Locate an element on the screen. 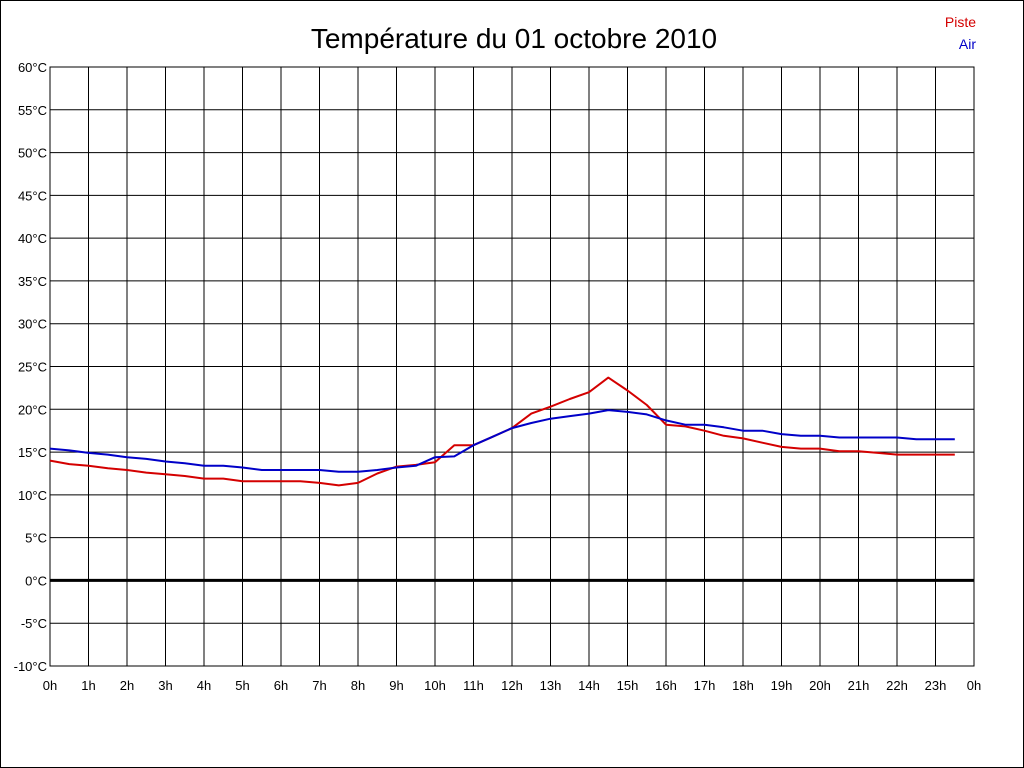 This screenshot has width=1024, height=768. y-tick-label: 45°C is located at coordinates (32, 195).